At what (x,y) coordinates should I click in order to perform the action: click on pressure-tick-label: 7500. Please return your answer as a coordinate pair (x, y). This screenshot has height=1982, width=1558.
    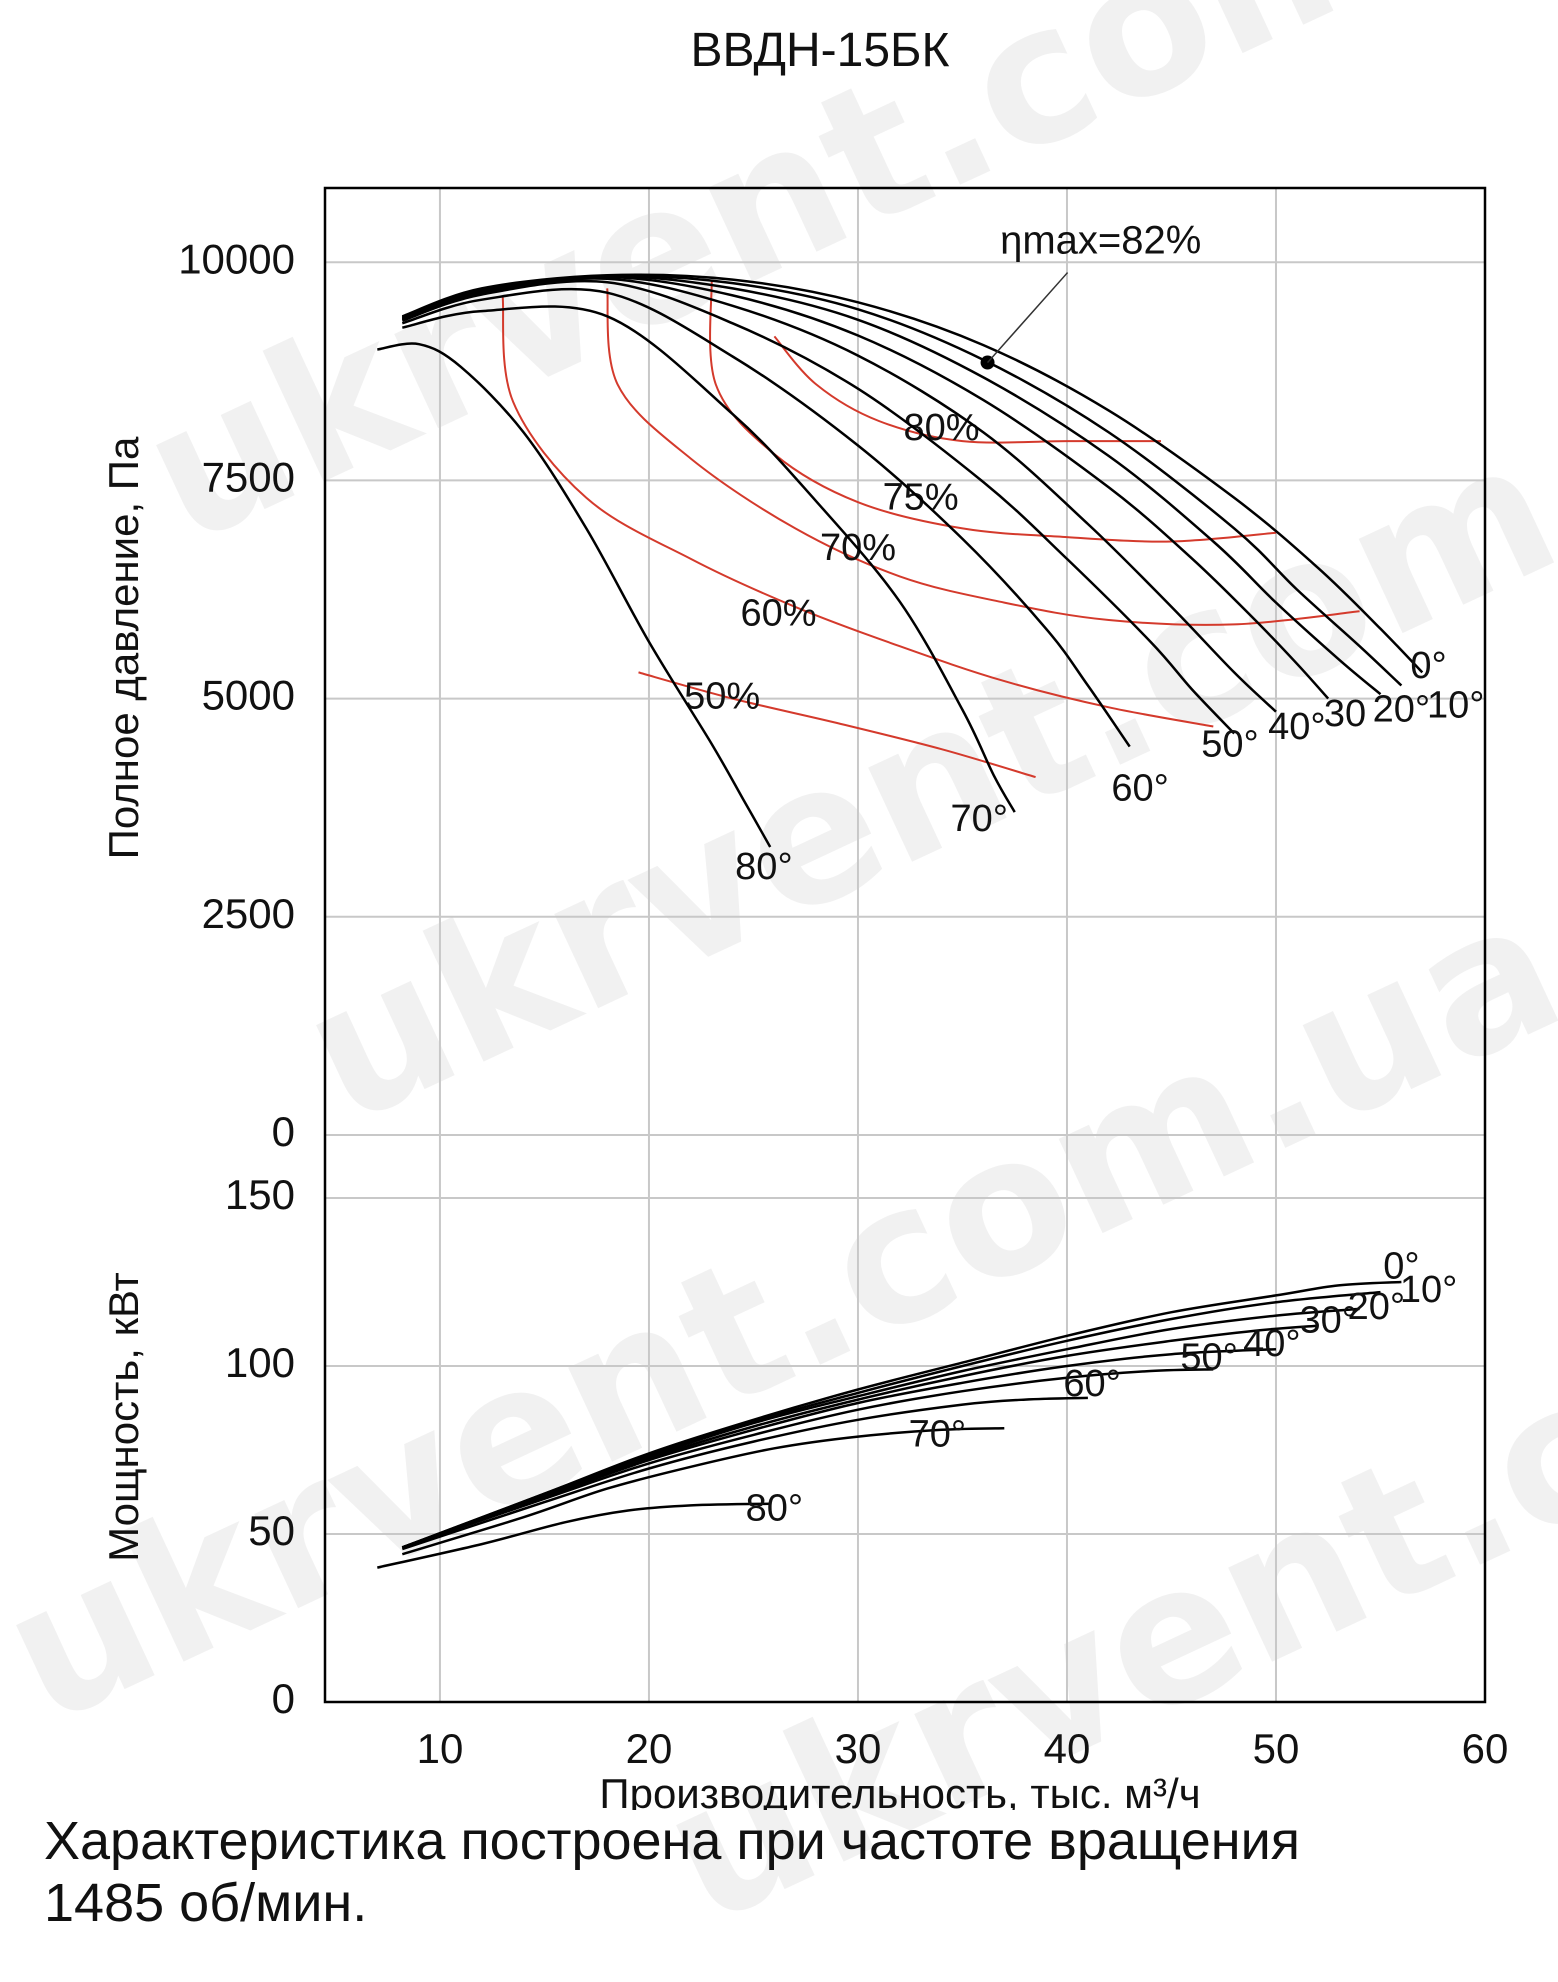
    Looking at the image, I should click on (248, 476).